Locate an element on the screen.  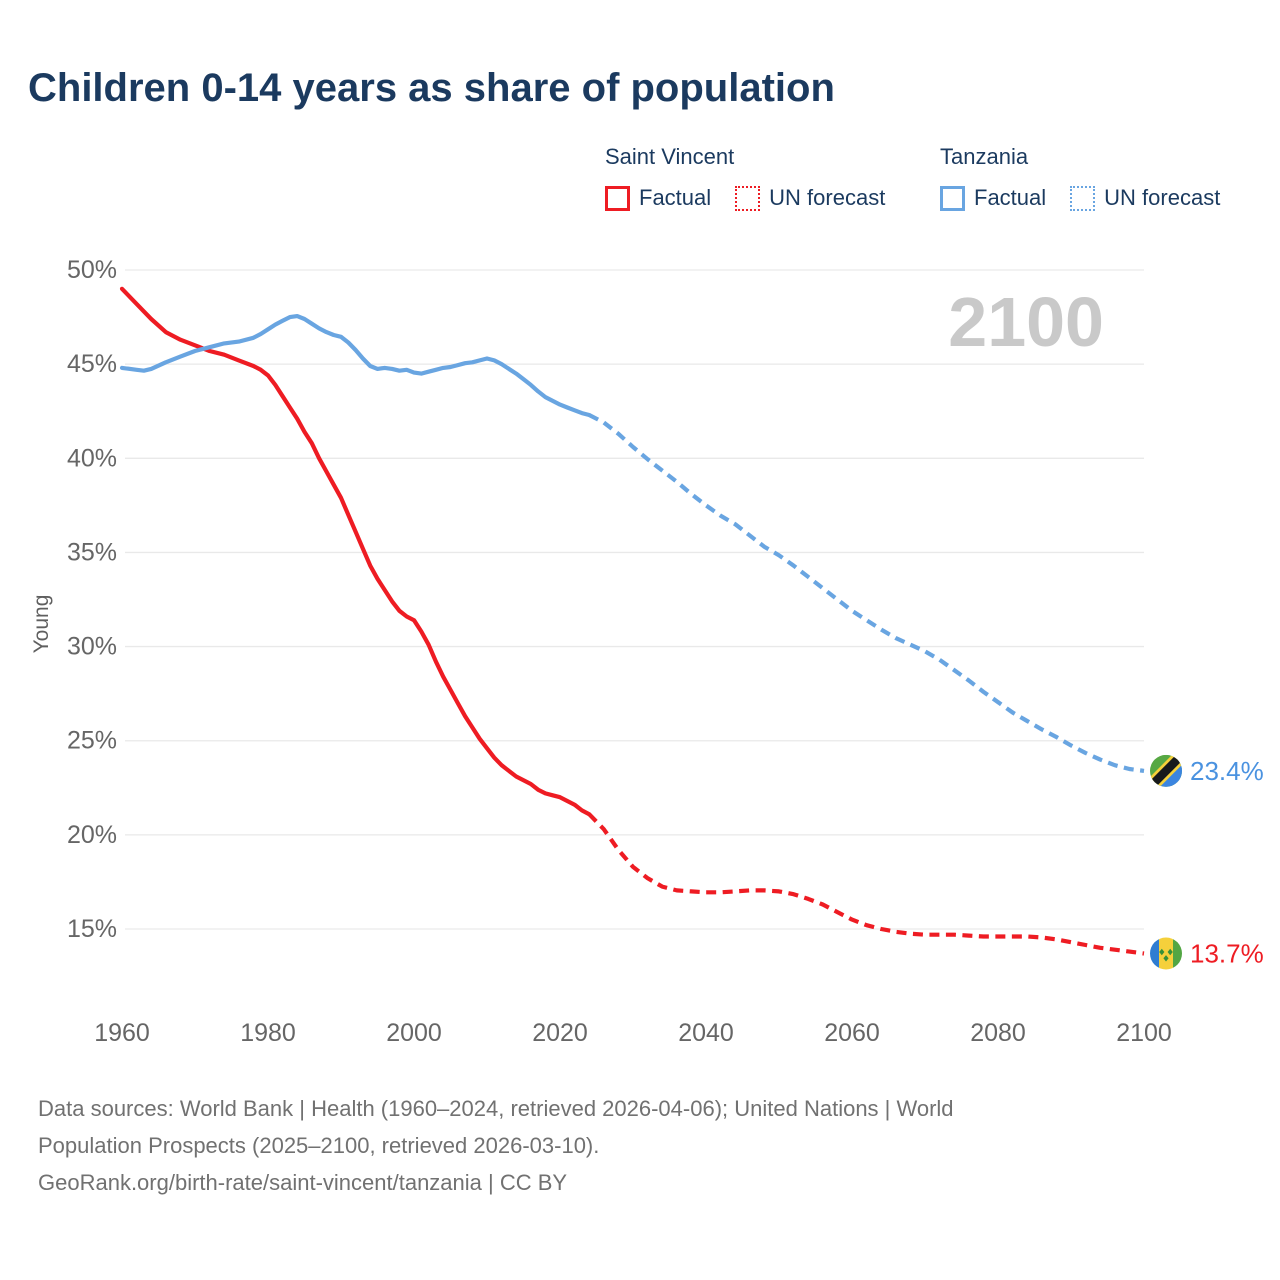
legend-group-saint-vincent: Saint Vincent Factual UN forecast is located at coordinates (757, 177).